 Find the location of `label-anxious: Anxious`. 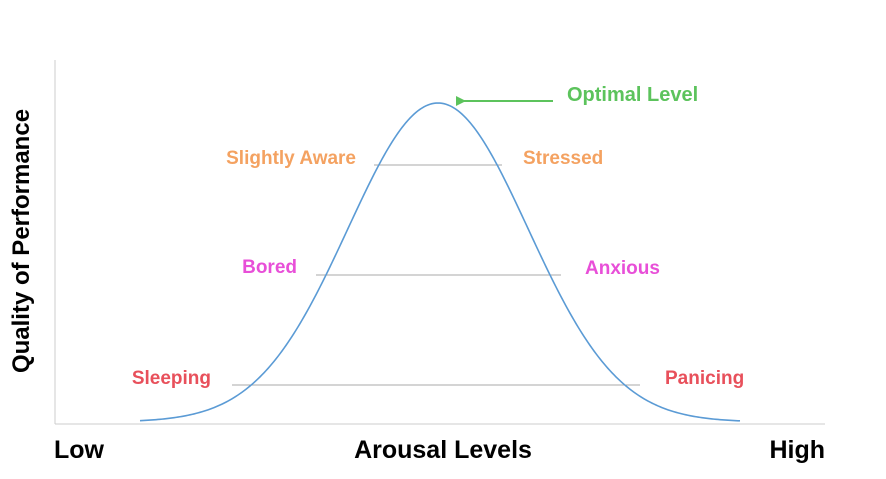

label-anxious: Anxious is located at coordinates (622, 268).